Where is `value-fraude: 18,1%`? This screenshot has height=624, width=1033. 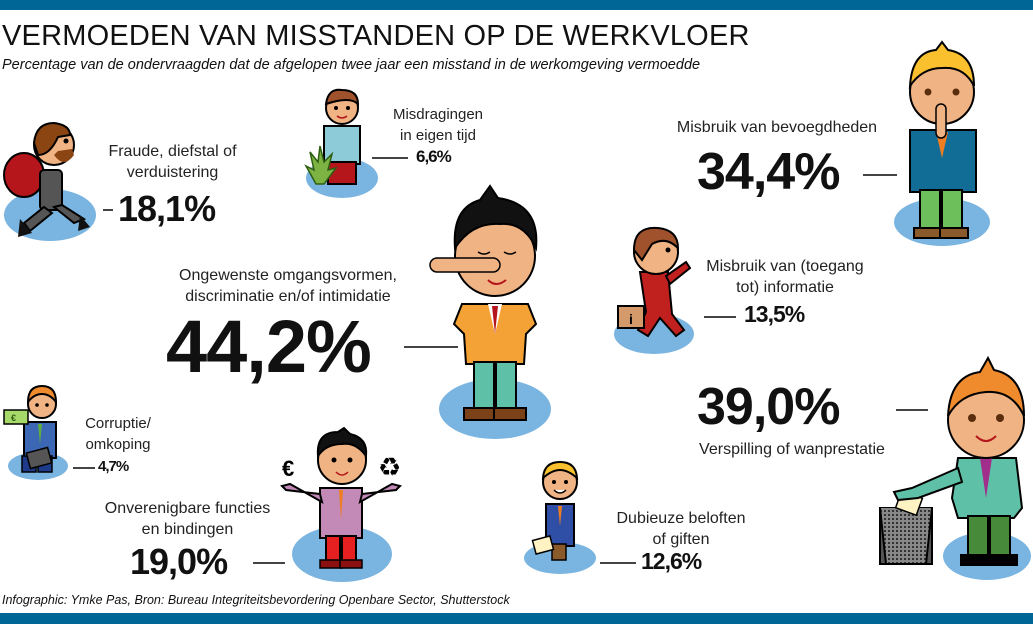
value-fraude: 18,1% is located at coordinates (167, 208).